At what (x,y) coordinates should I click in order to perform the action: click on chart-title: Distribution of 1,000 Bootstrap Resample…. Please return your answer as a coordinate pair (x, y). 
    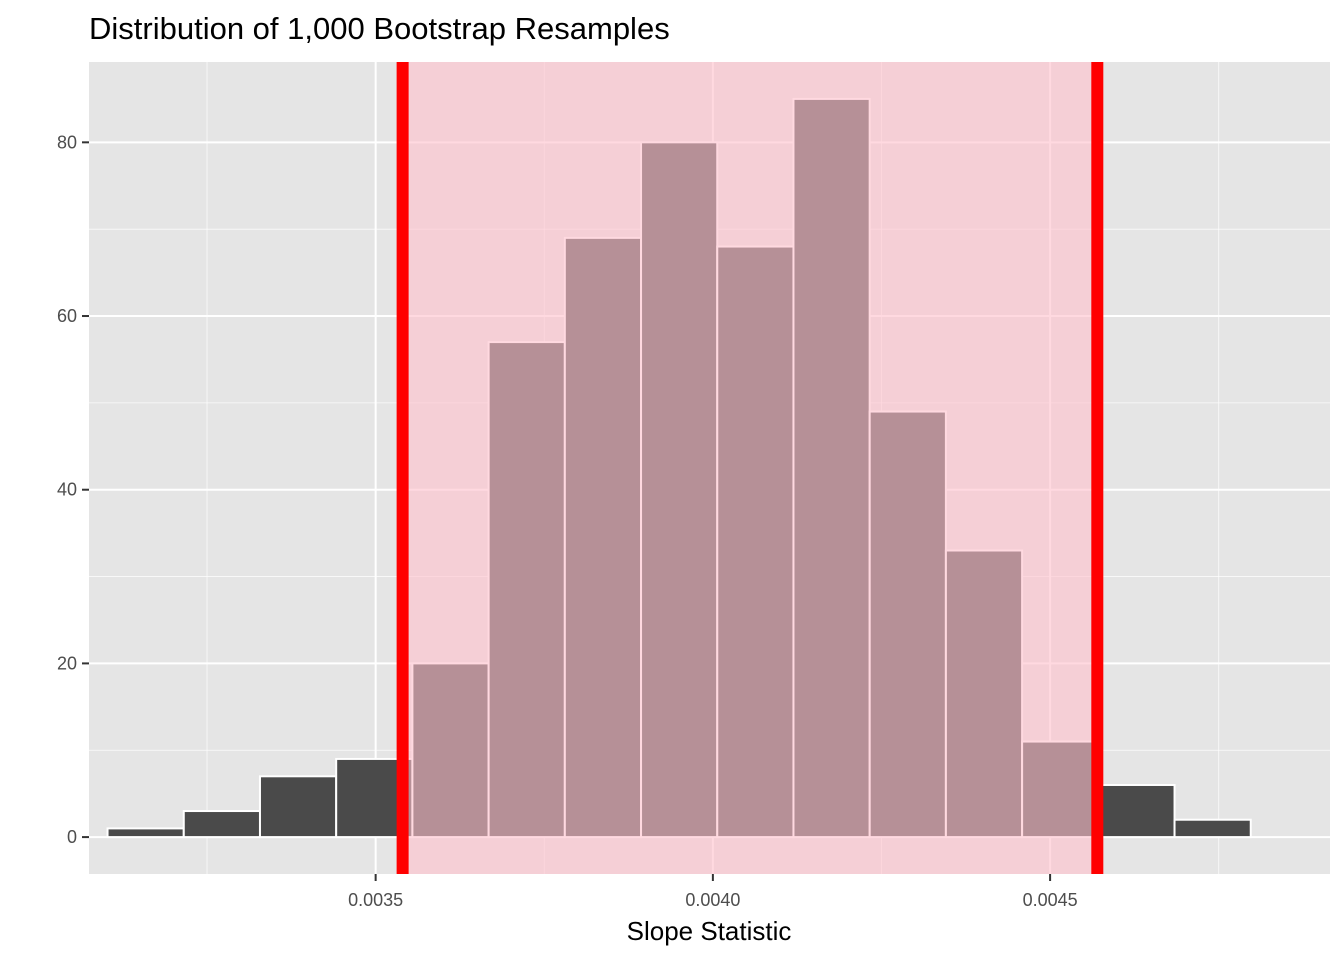
    Looking at the image, I should click on (379, 28).